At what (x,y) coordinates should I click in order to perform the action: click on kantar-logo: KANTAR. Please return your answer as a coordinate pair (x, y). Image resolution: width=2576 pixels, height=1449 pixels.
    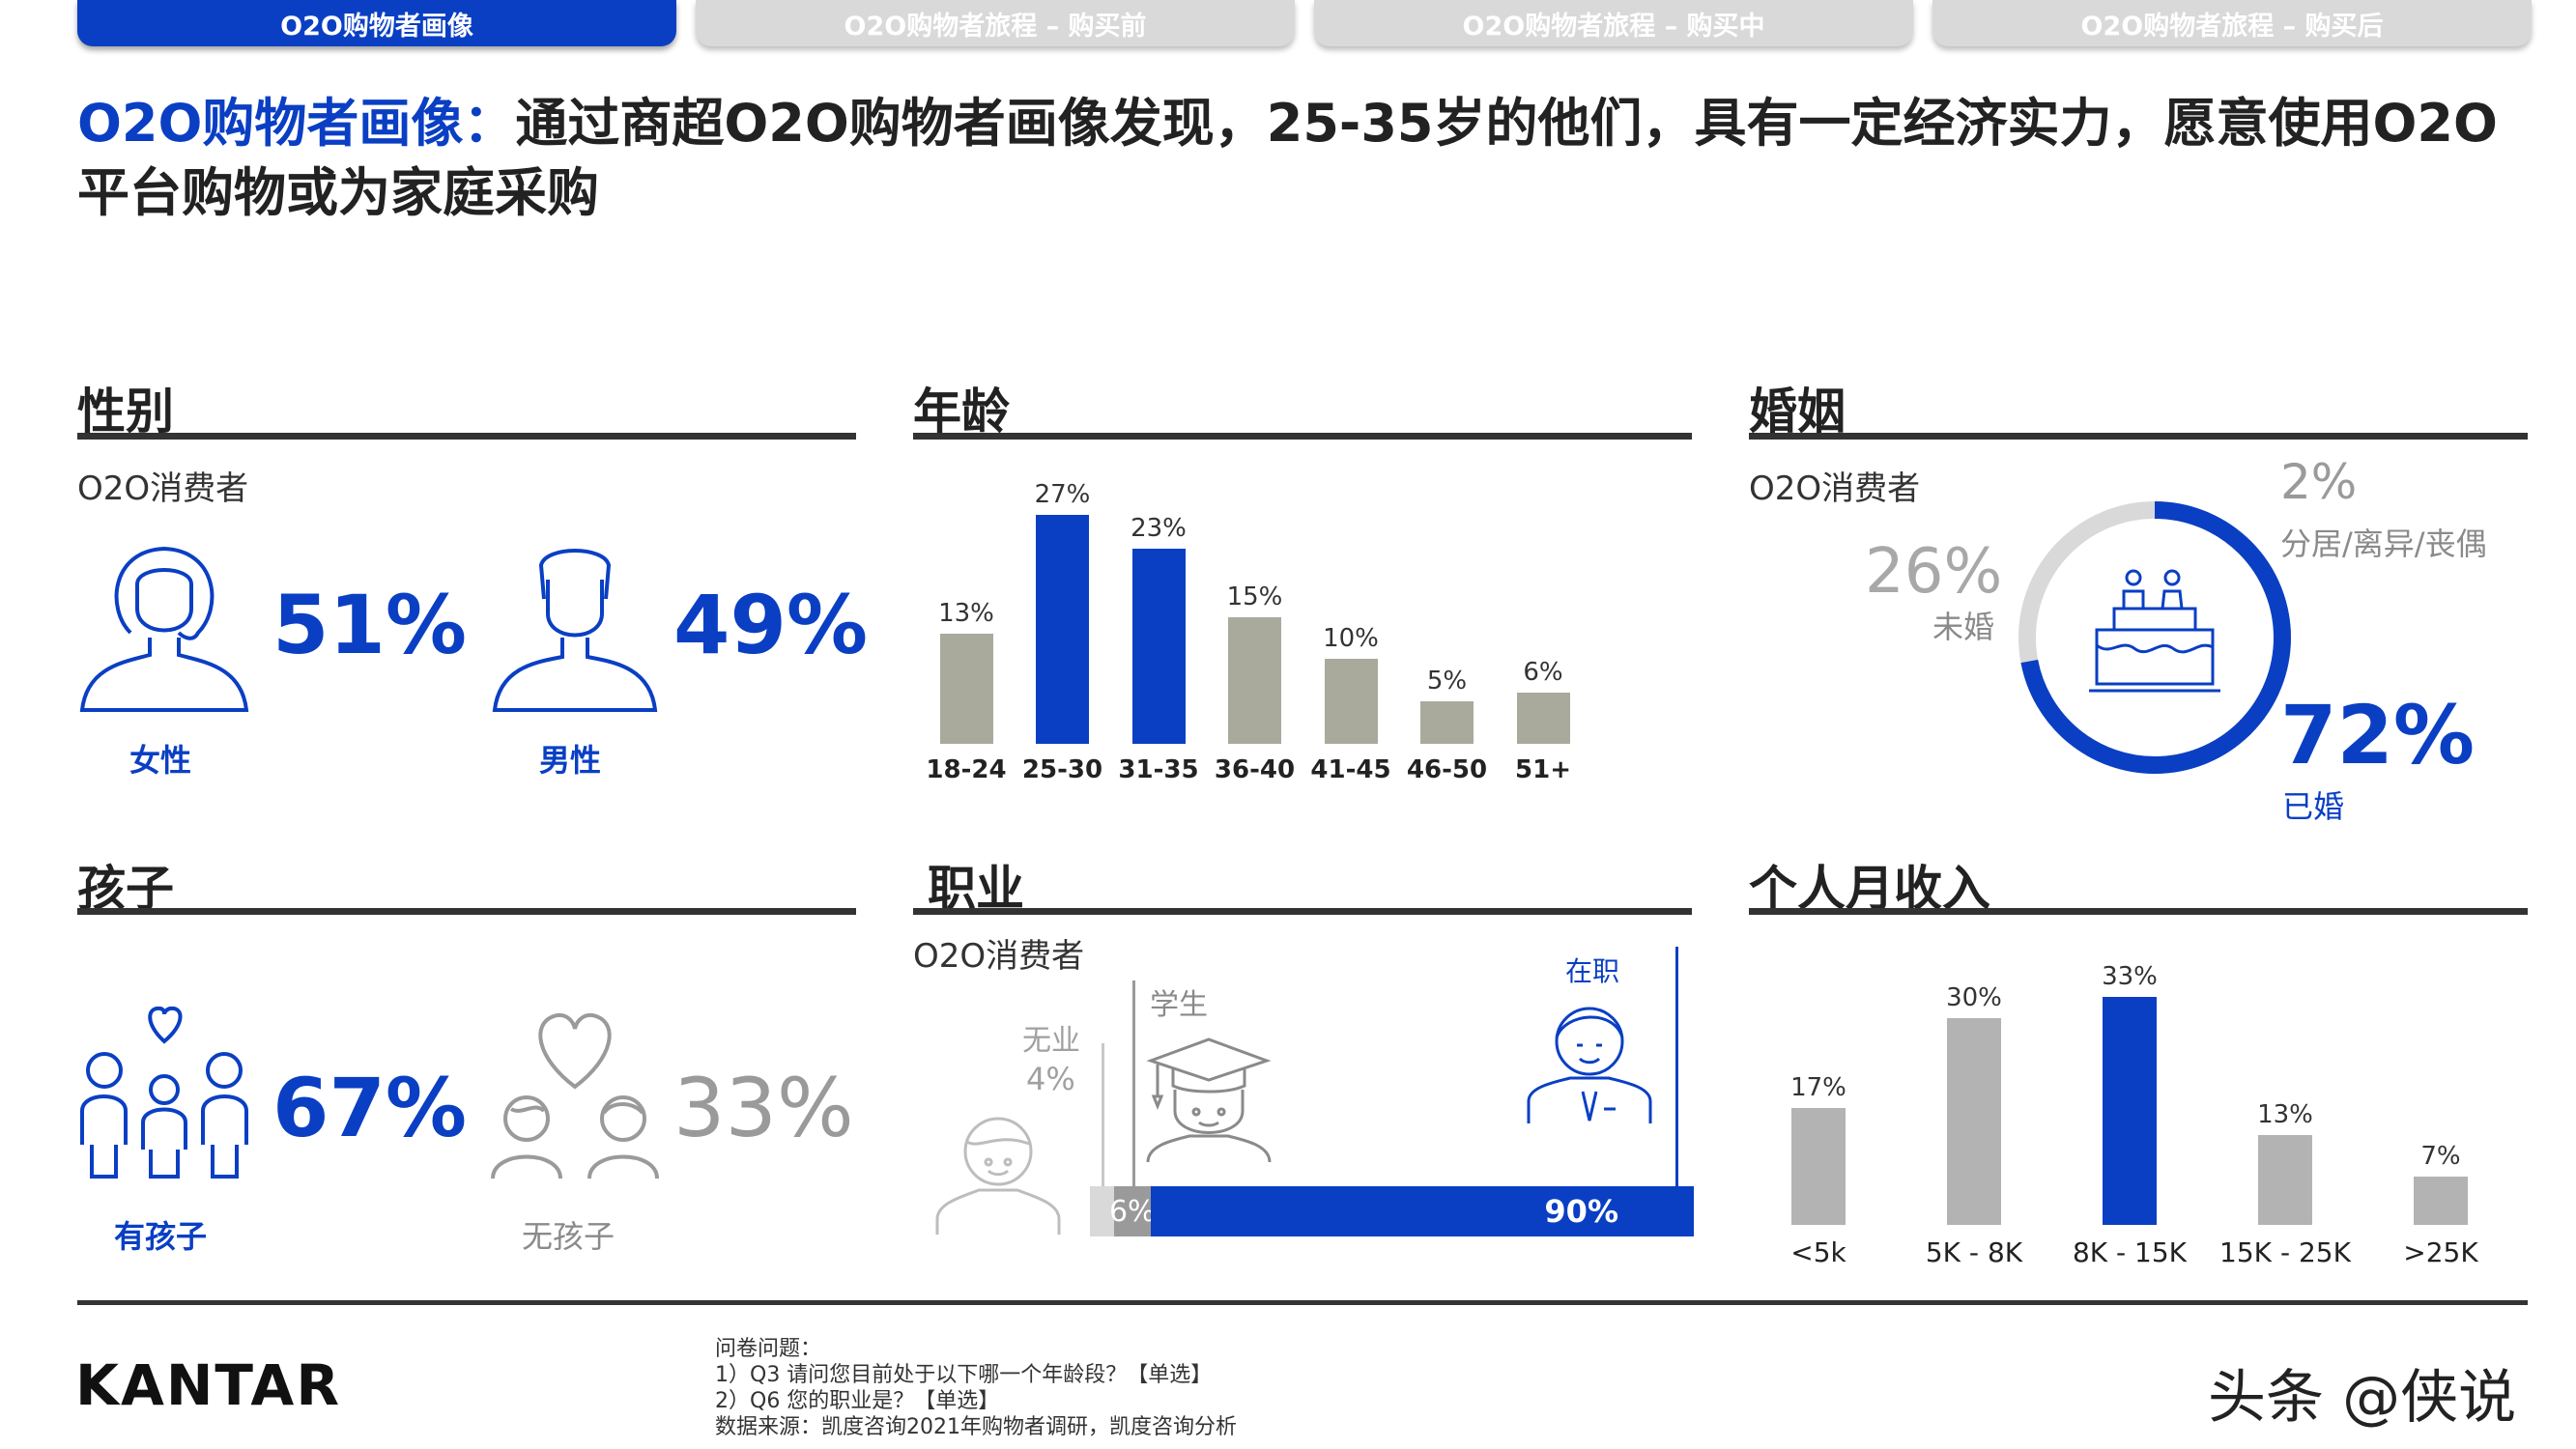
    Looking at the image, I should click on (208, 1385).